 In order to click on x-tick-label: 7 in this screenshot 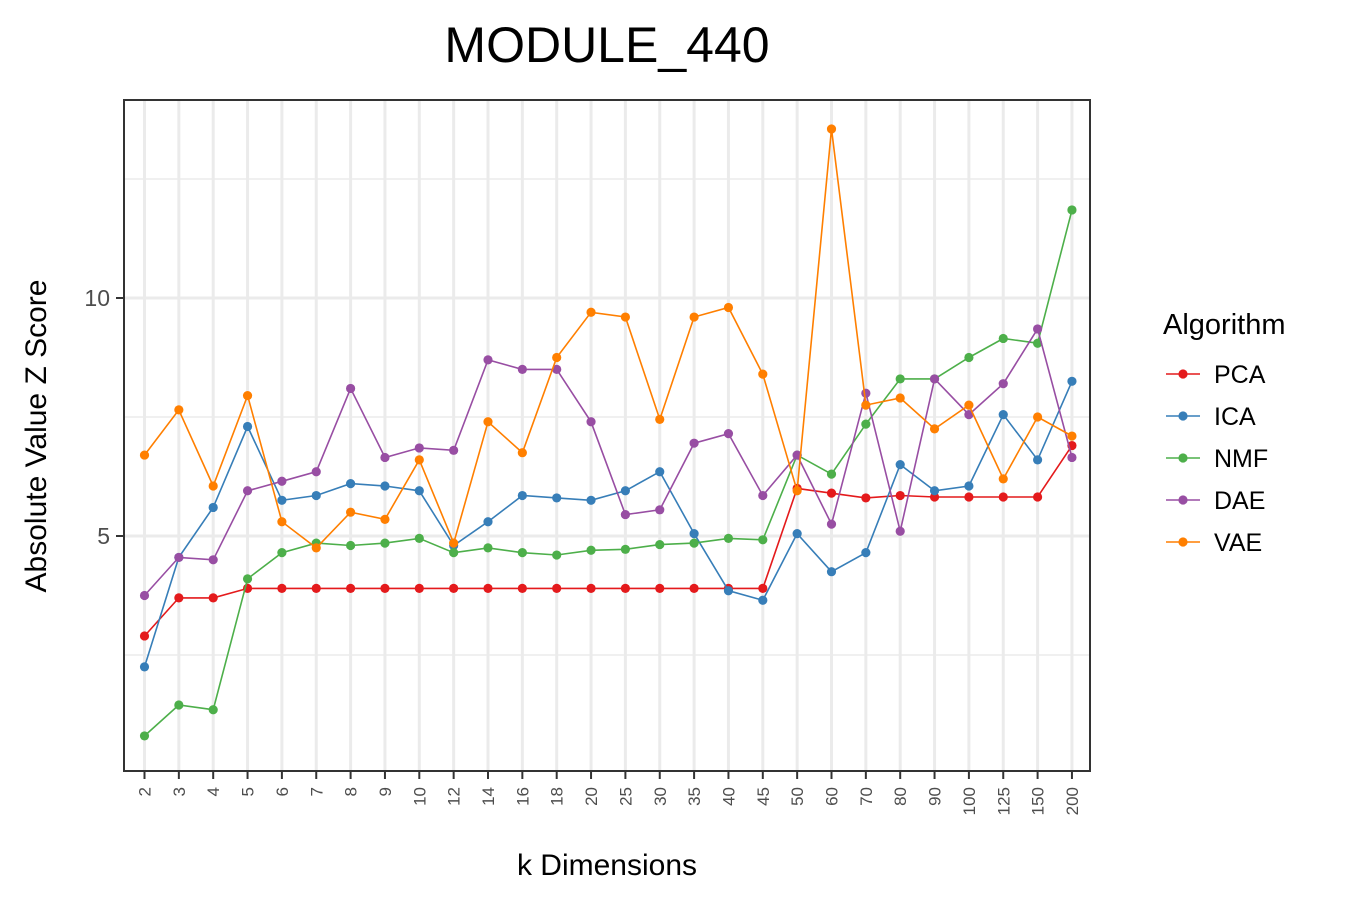, I will do `click(316, 791)`.